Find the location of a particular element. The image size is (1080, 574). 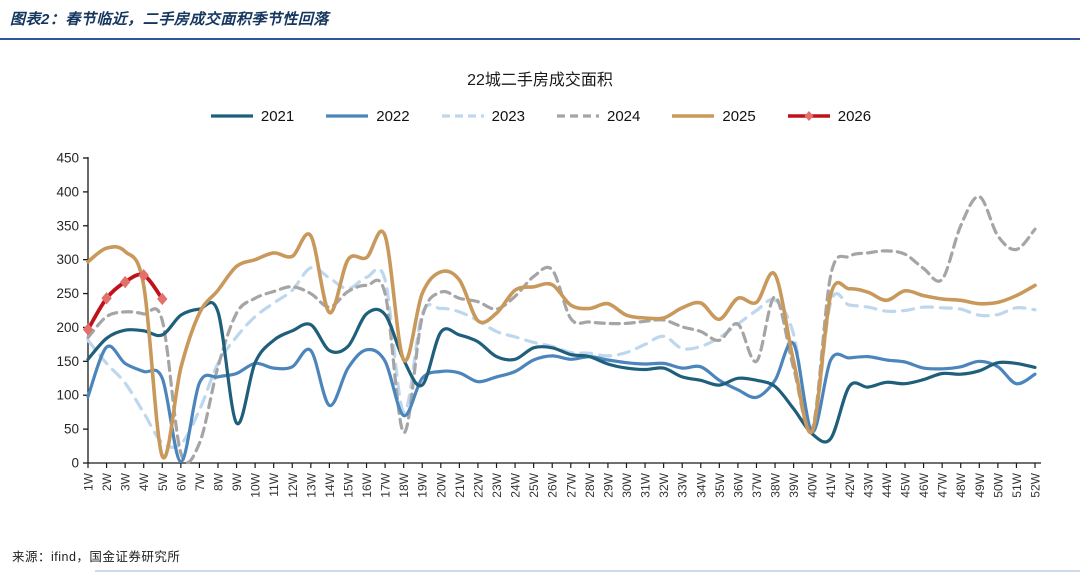

legend-item-2025: 2025 is located at coordinates (713, 116).